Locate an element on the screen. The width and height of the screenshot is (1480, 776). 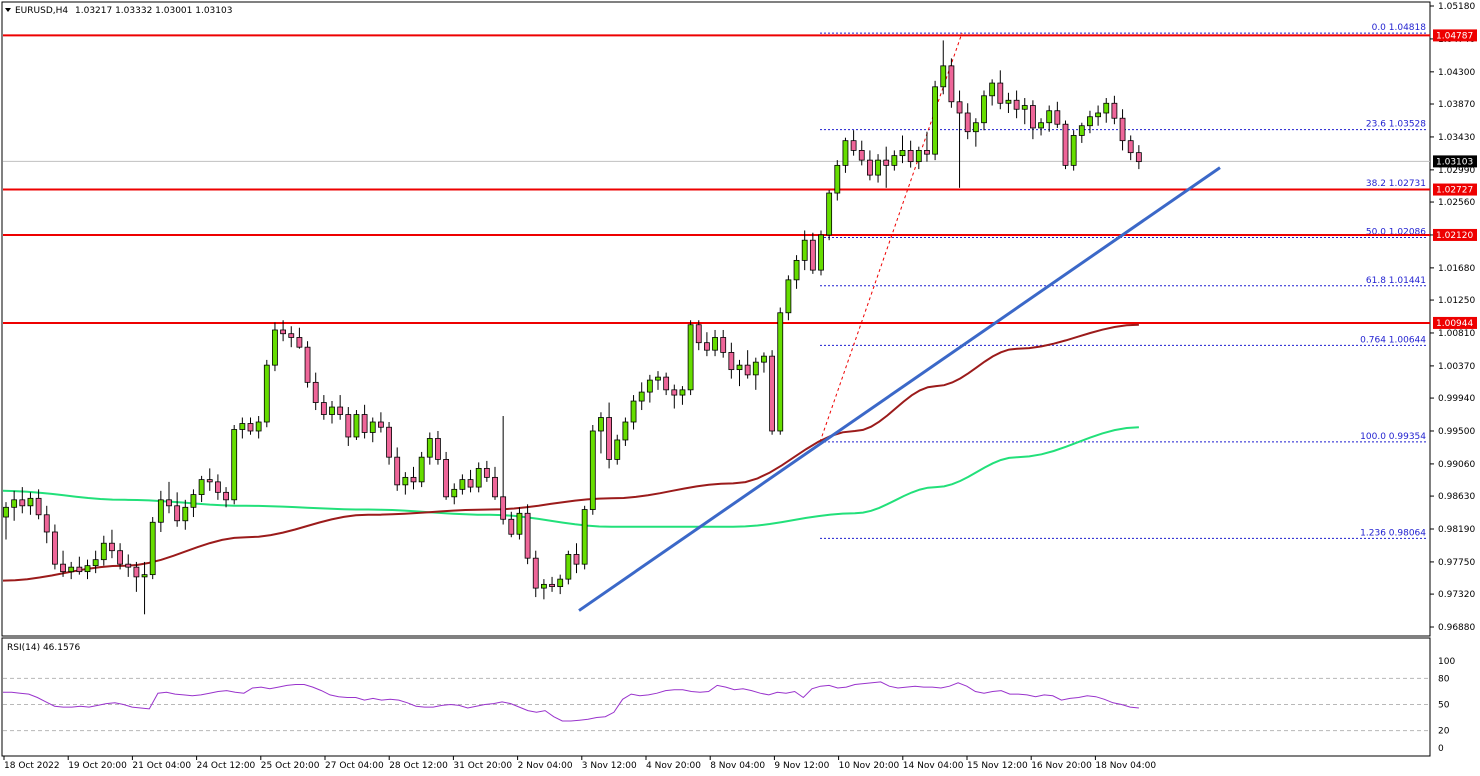
rsi-tick-label: 0 is located at coordinates (1441, 749).